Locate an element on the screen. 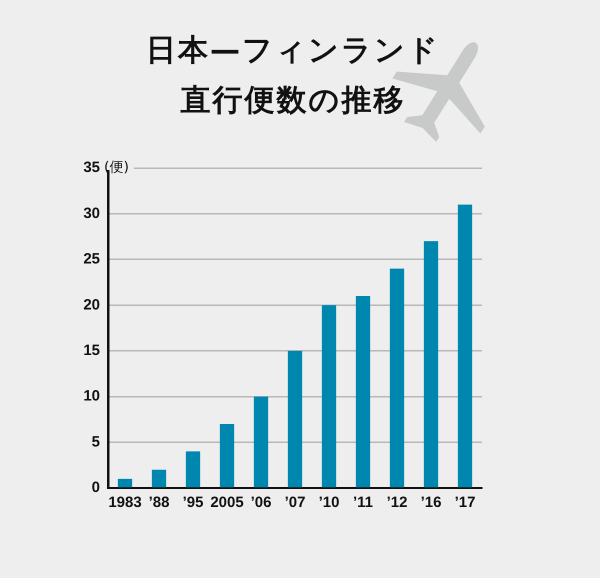  x-tick-label: ’06 is located at coordinates (261, 503).